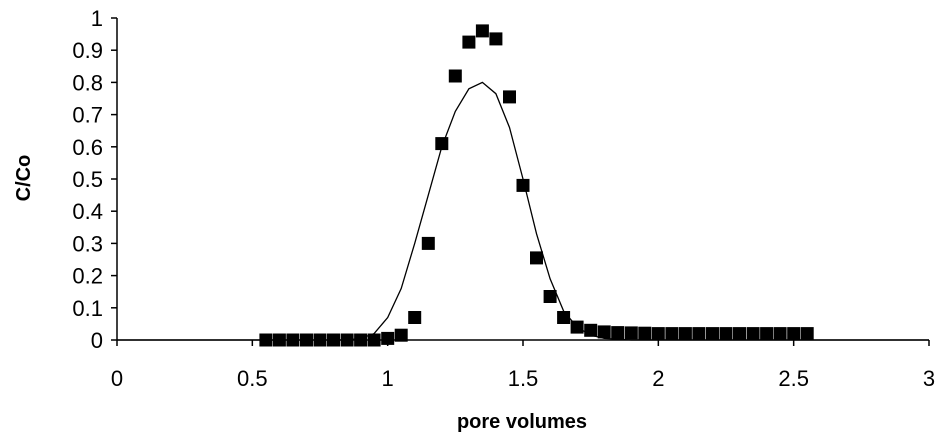 The width and height of the screenshot is (940, 442). I want to click on y-tick-label: 0.4, so click(87, 211).